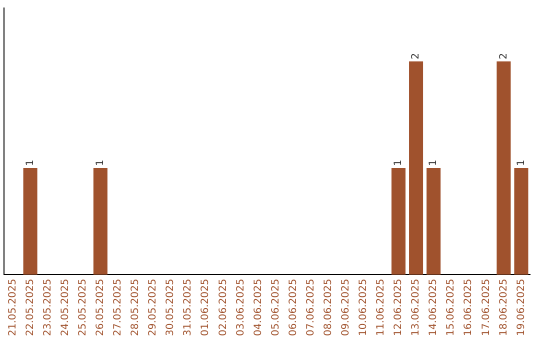  Describe the element at coordinates (12, 307) in the screenshot. I see `x-tick-label: 21.05.2025` at that location.